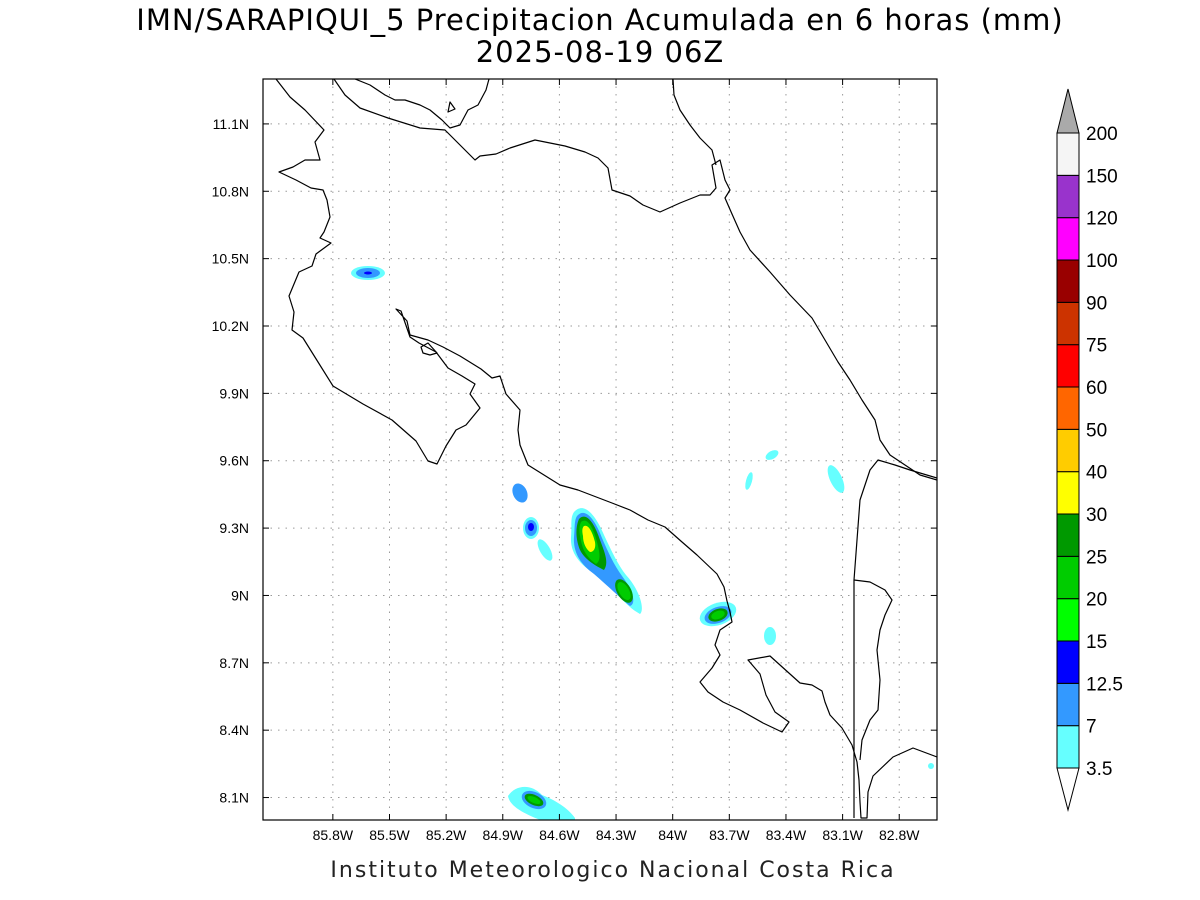  Describe the element at coordinates (873, 670) in the screenshot. I see `panama-border-south` at that location.